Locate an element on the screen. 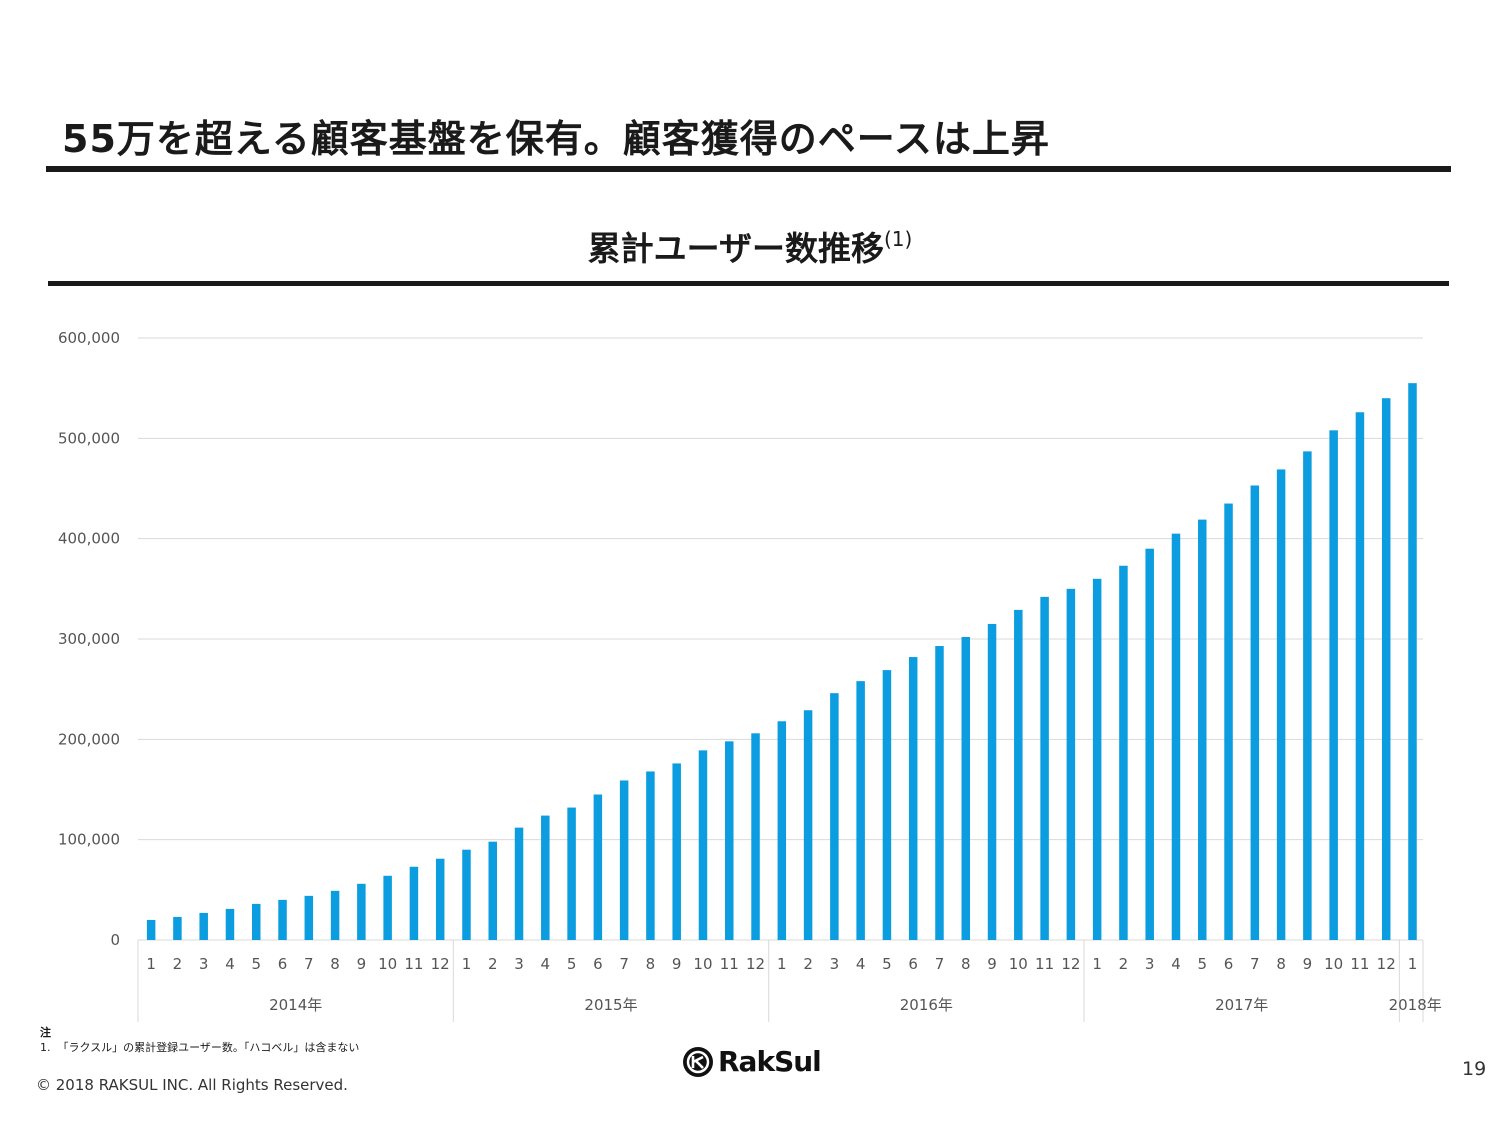 The height and width of the screenshot is (1125, 1500). y-tick-label: 400,000 is located at coordinates (89, 539).